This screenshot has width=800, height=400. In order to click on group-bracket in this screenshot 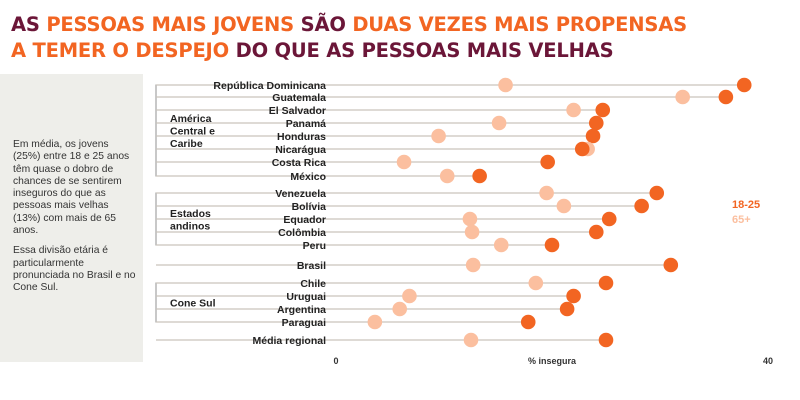, I will do `click(159, 302)`.